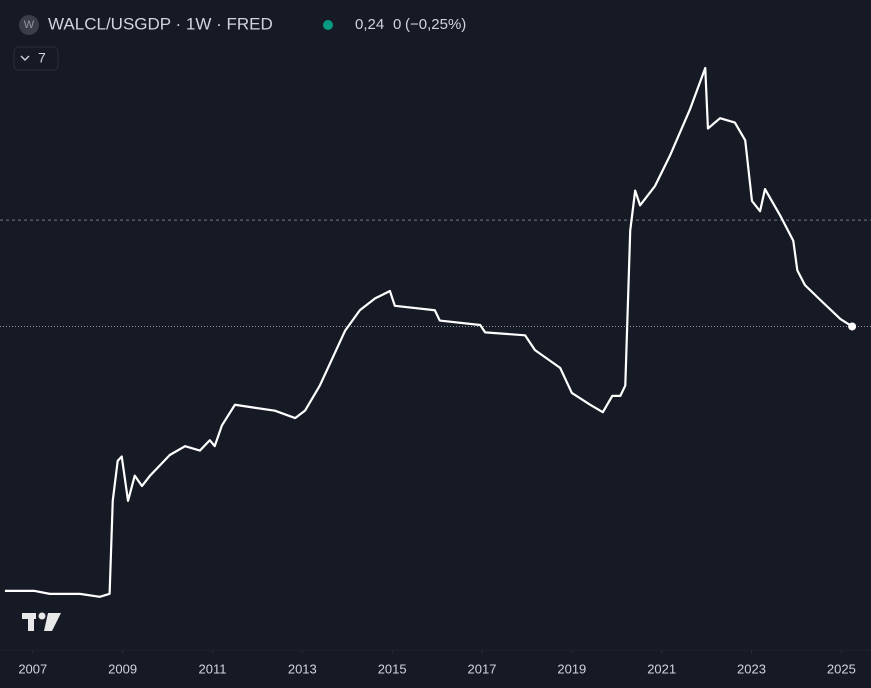 This screenshot has height=688, width=871. I want to click on tv-logo, so click(41, 621).